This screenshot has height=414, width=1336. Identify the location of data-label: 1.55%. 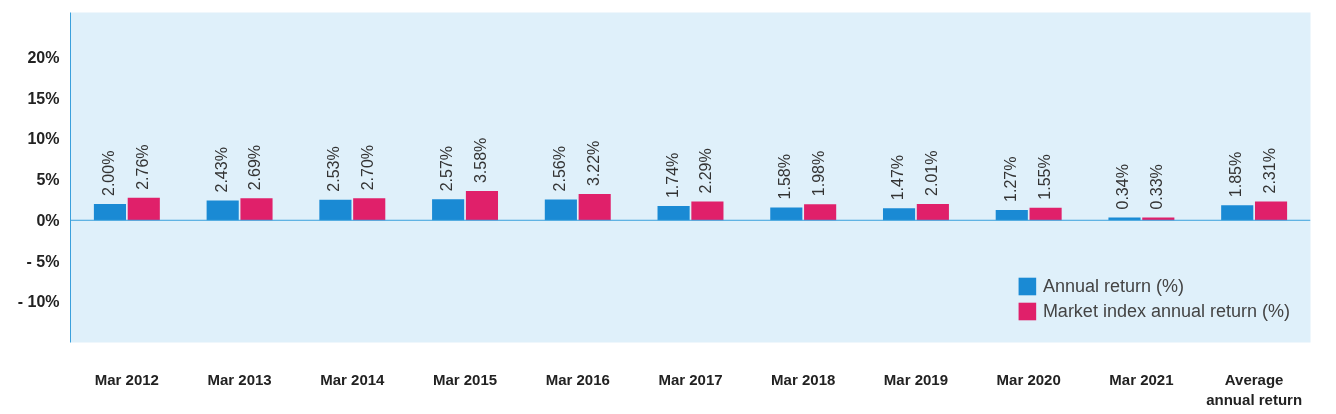
(1044, 177).